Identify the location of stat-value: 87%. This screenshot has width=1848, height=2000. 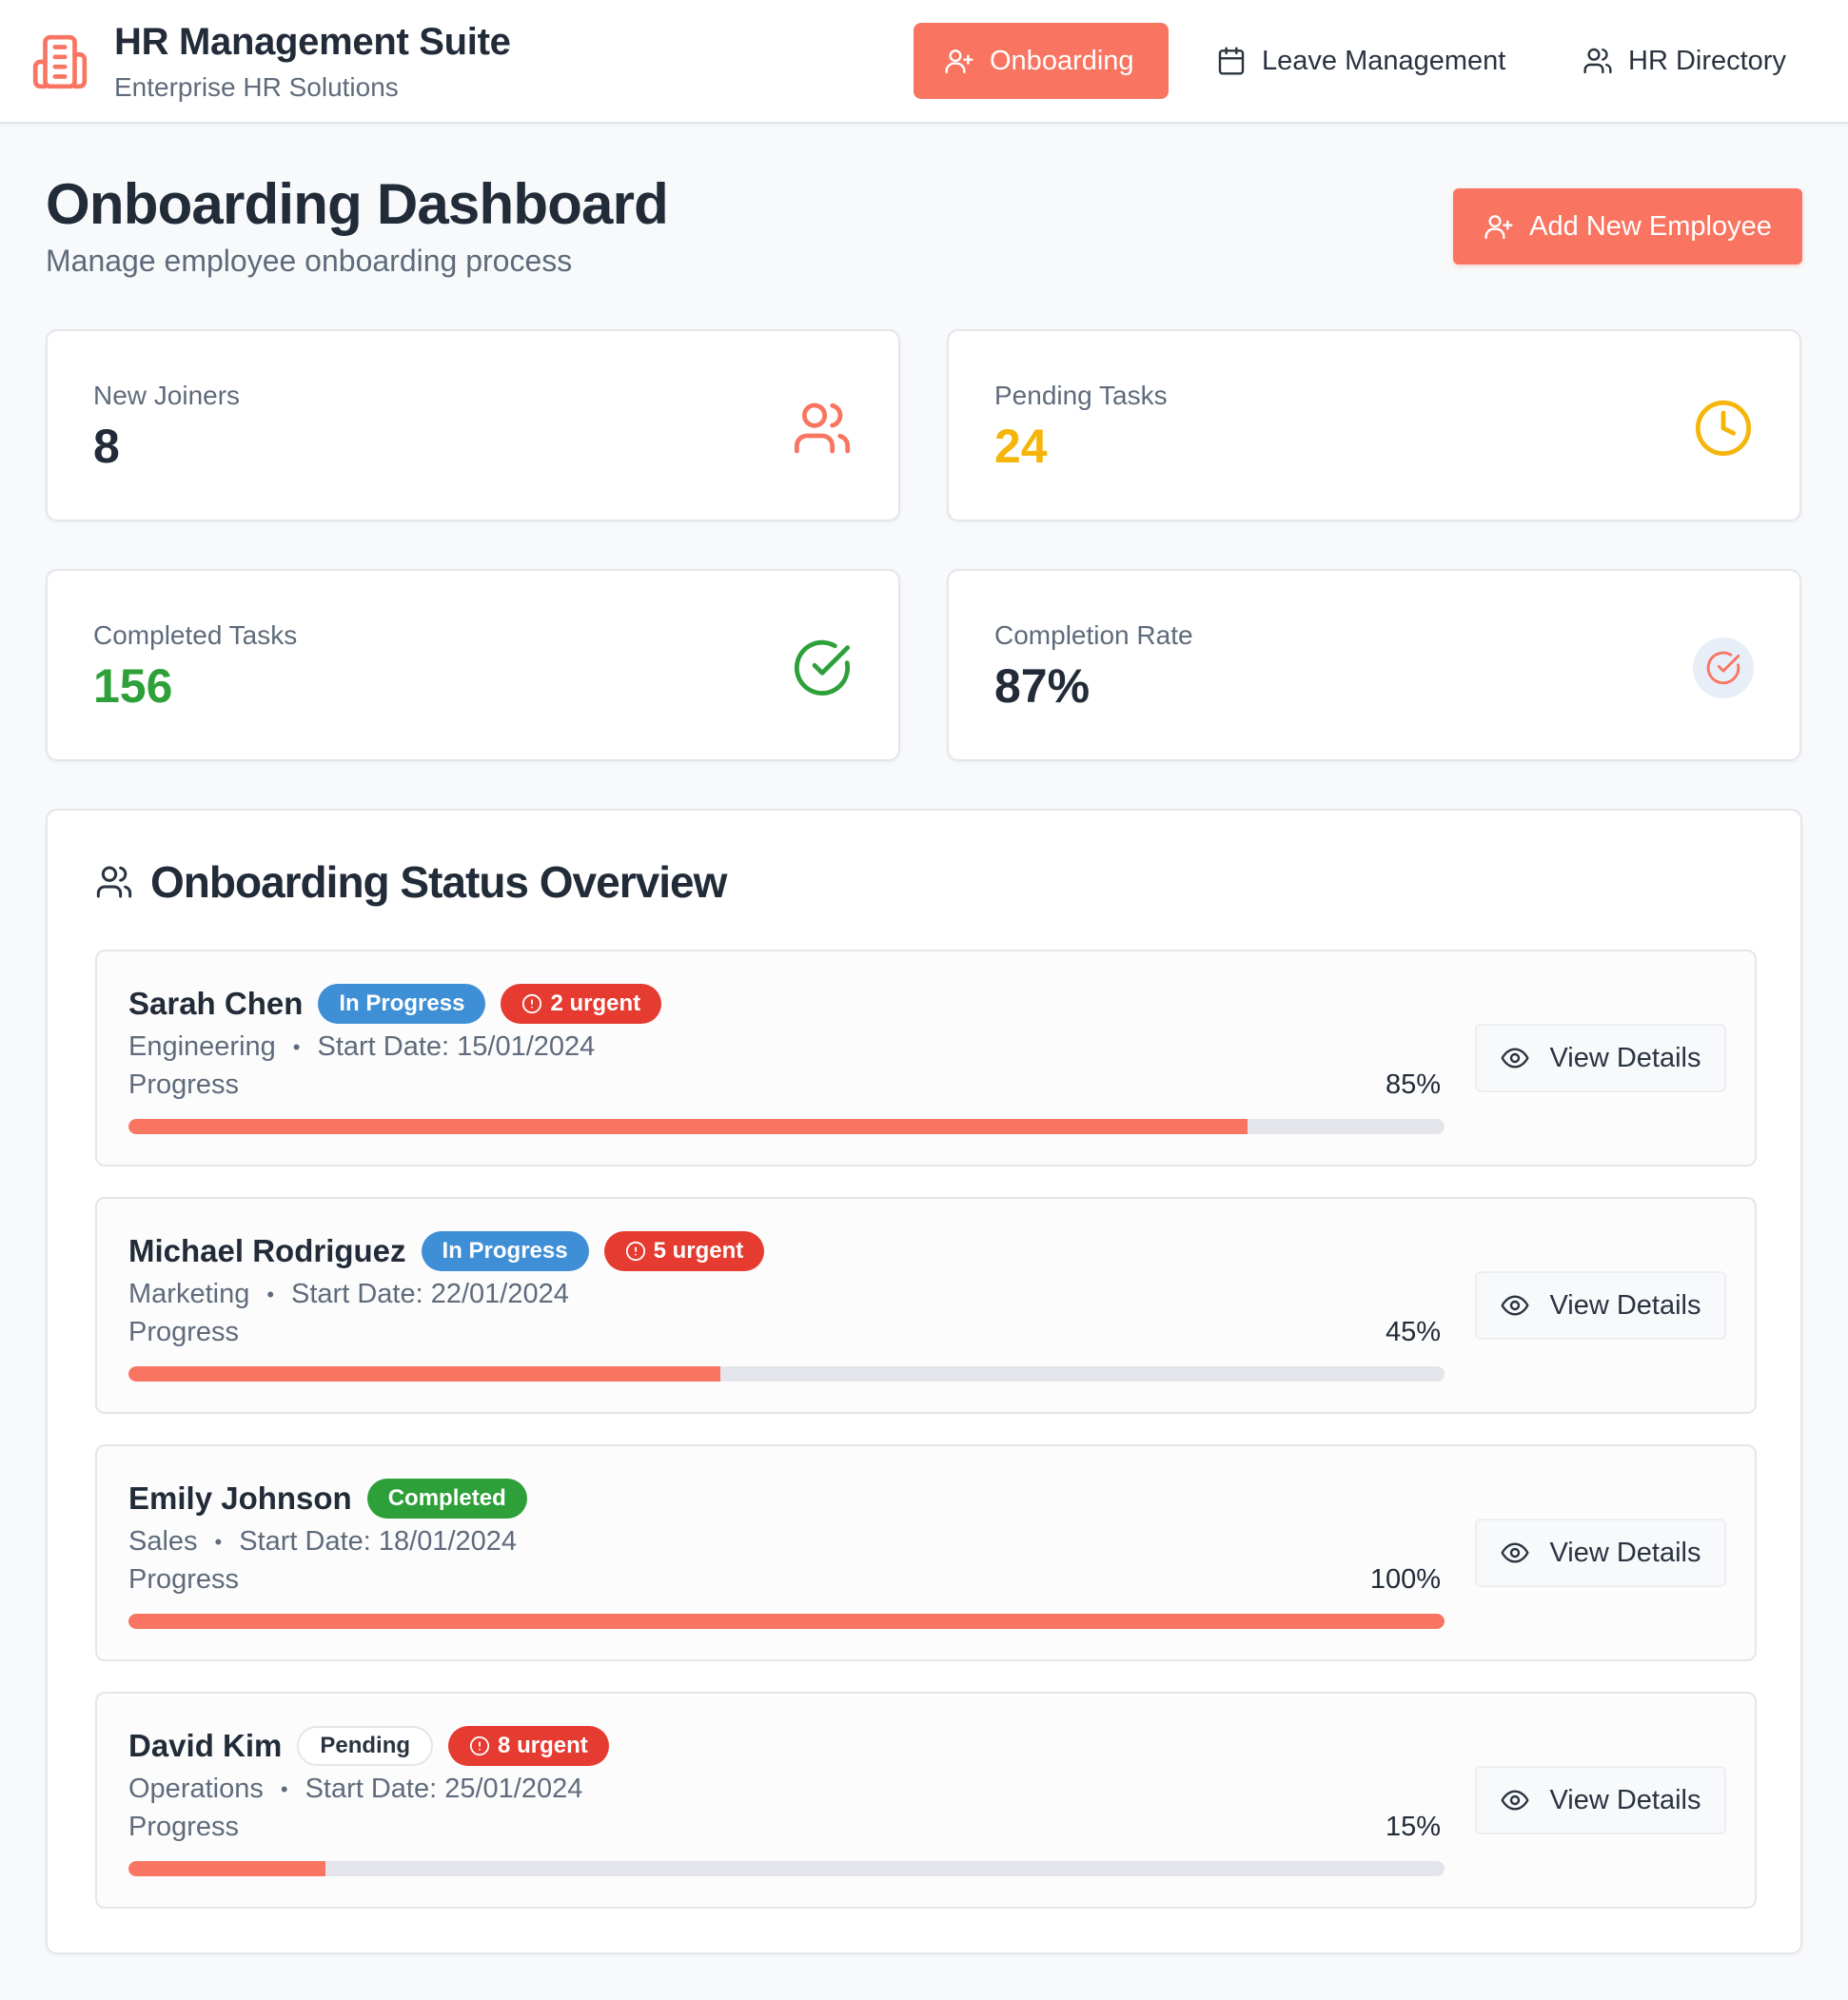
(1042, 686).